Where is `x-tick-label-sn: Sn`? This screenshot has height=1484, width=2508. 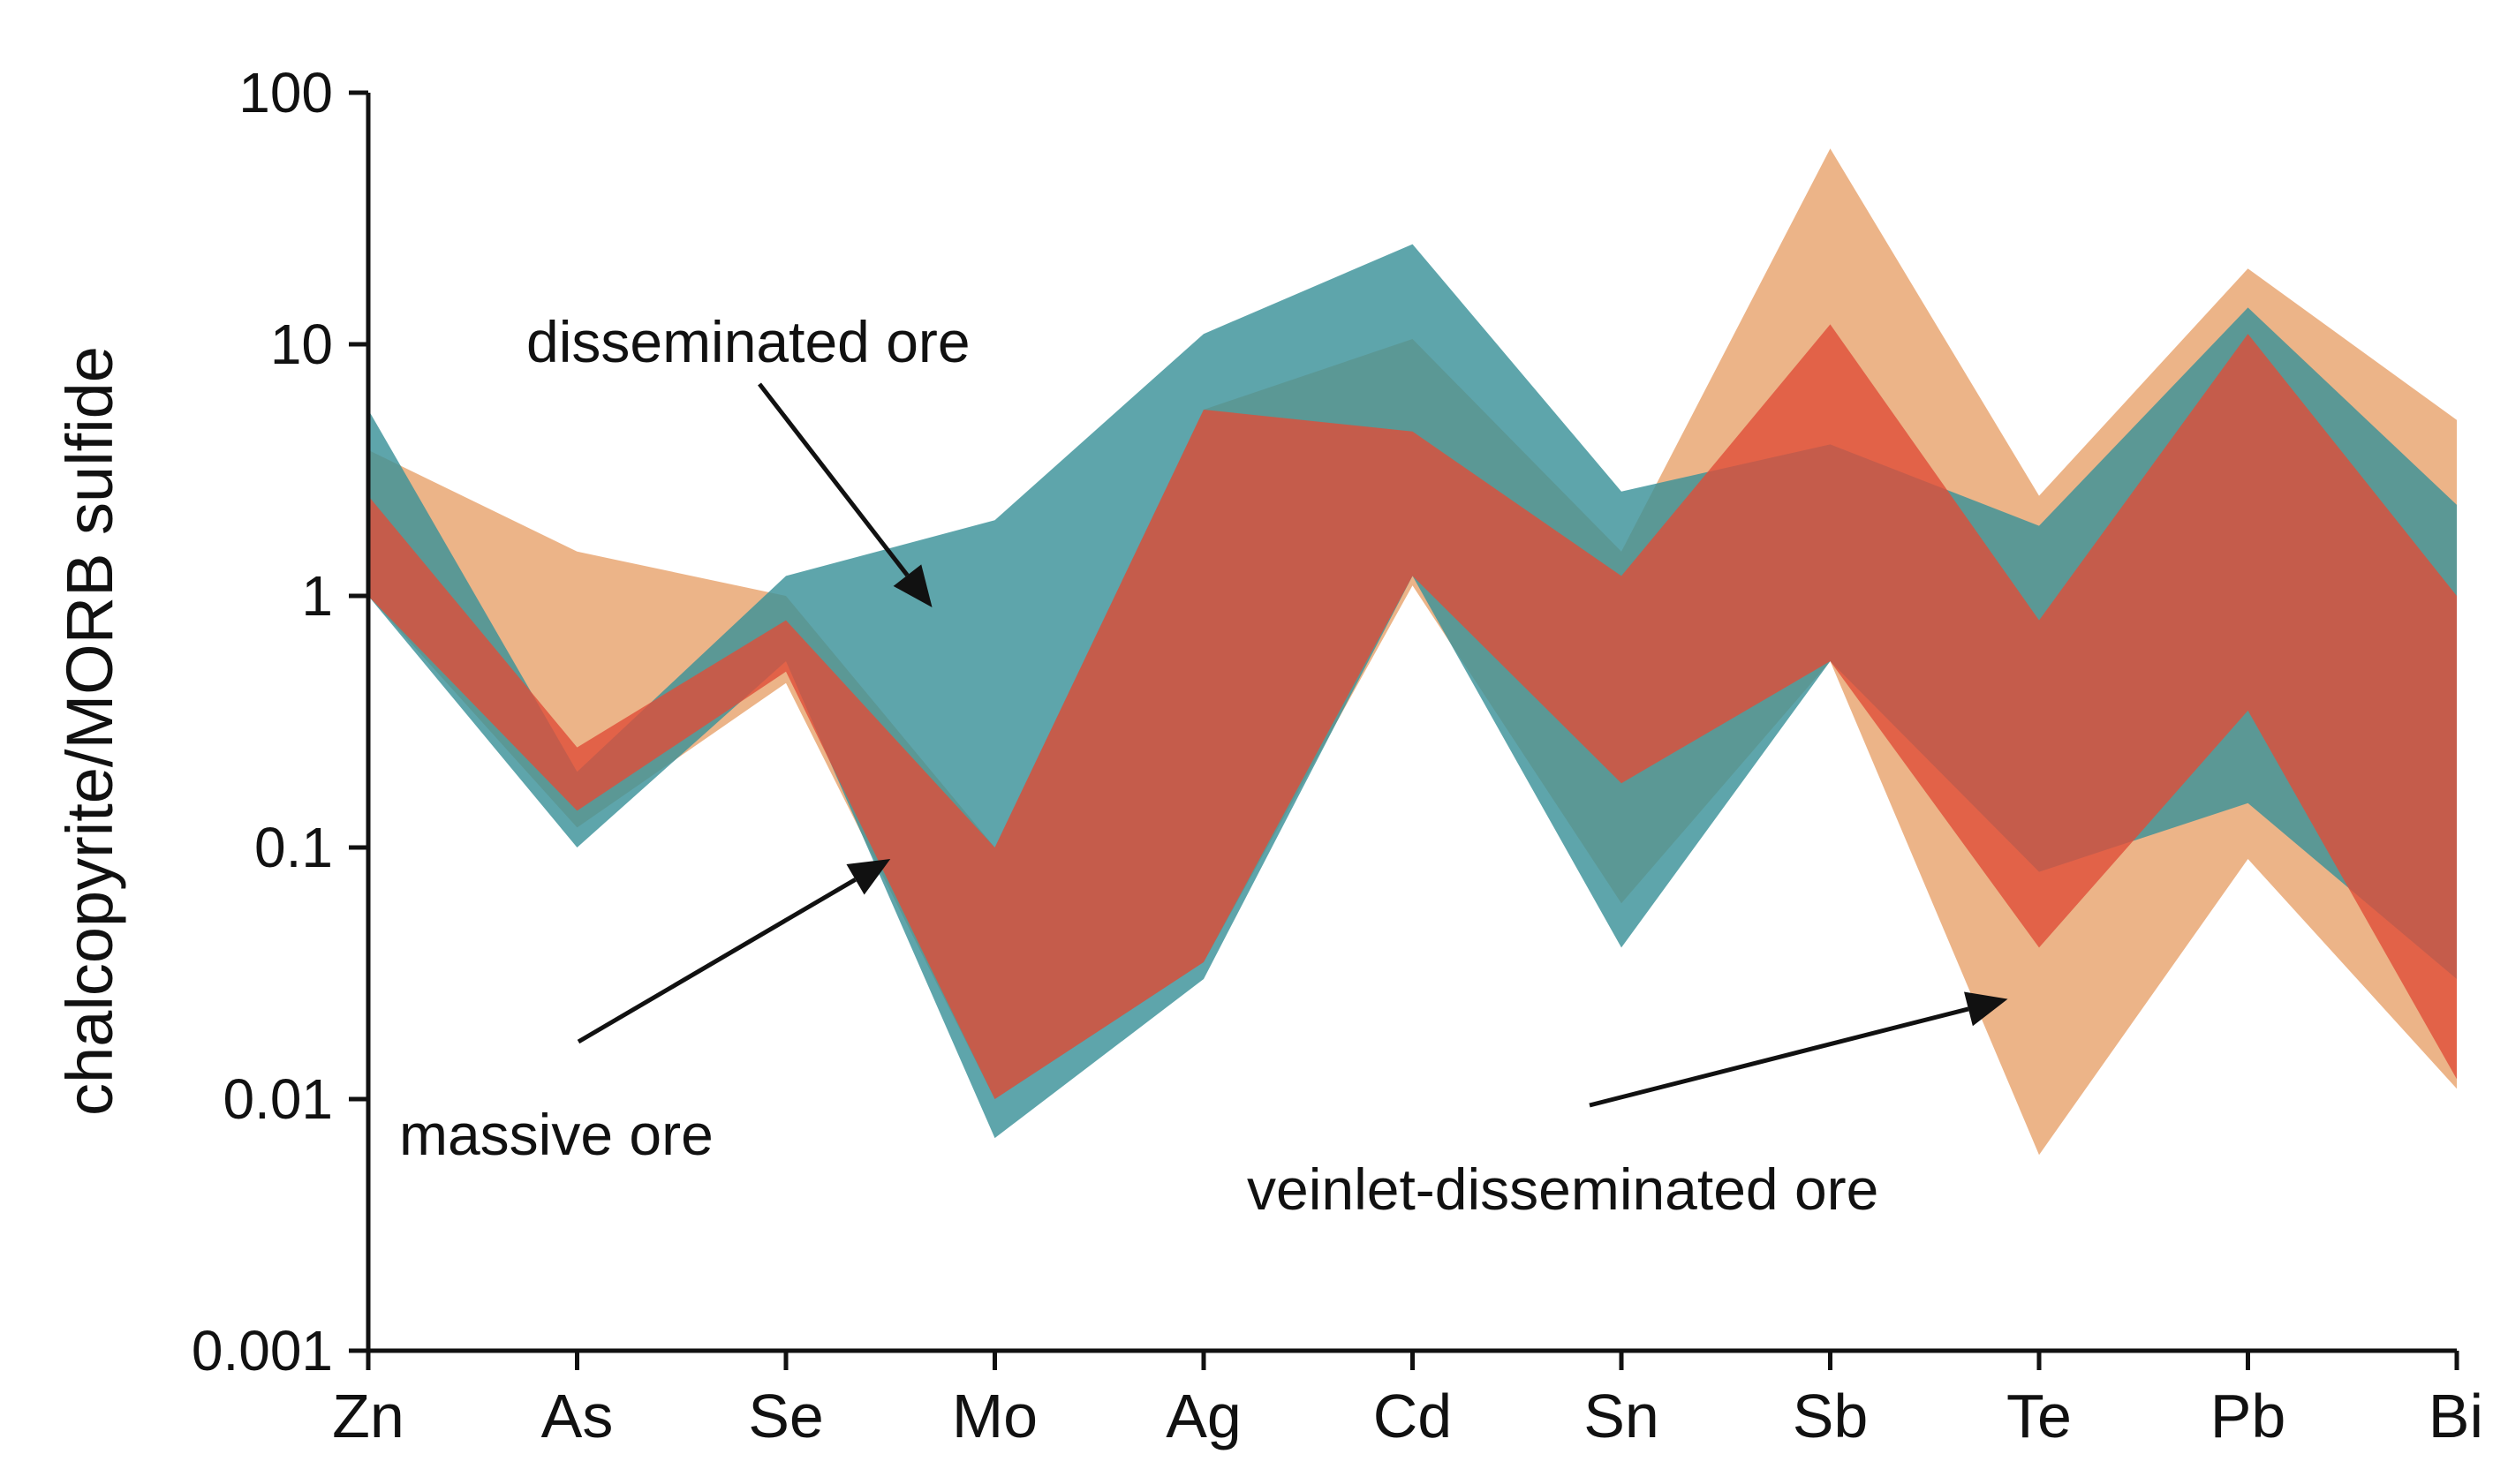 x-tick-label-sn: Sn is located at coordinates (1621, 1416).